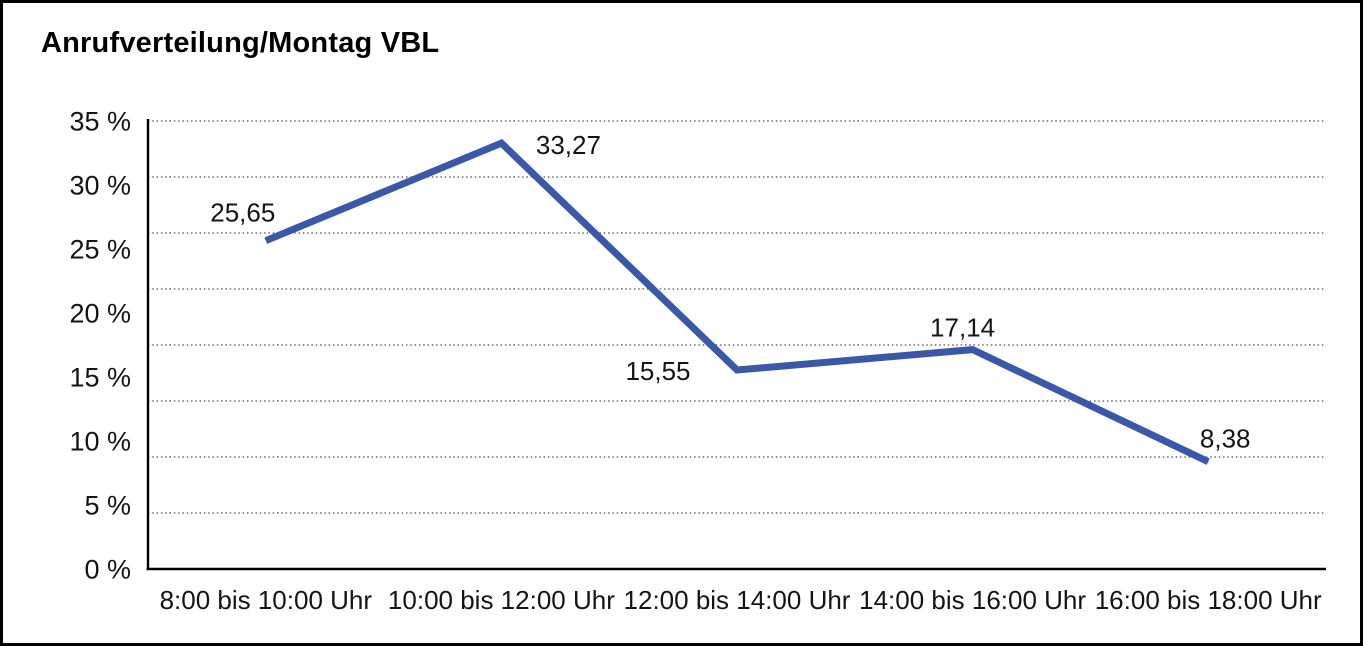 The width and height of the screenshot is (1363, 646). What do you see at coordinates (107, 570) in the screenshot?
I see `y-tick-label: 0 %` at bounding box center [107, 570].